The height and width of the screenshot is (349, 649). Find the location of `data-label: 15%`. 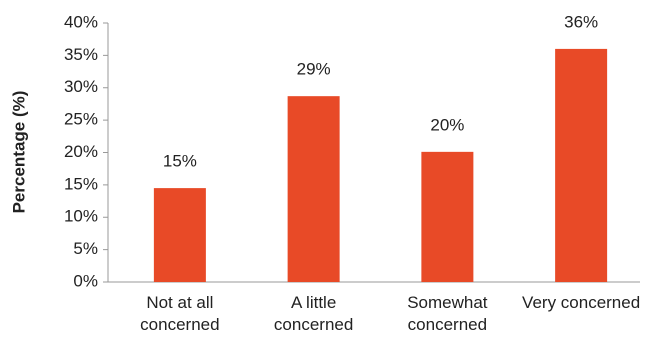

data-label: 15% is located at coordinates (180, 161).